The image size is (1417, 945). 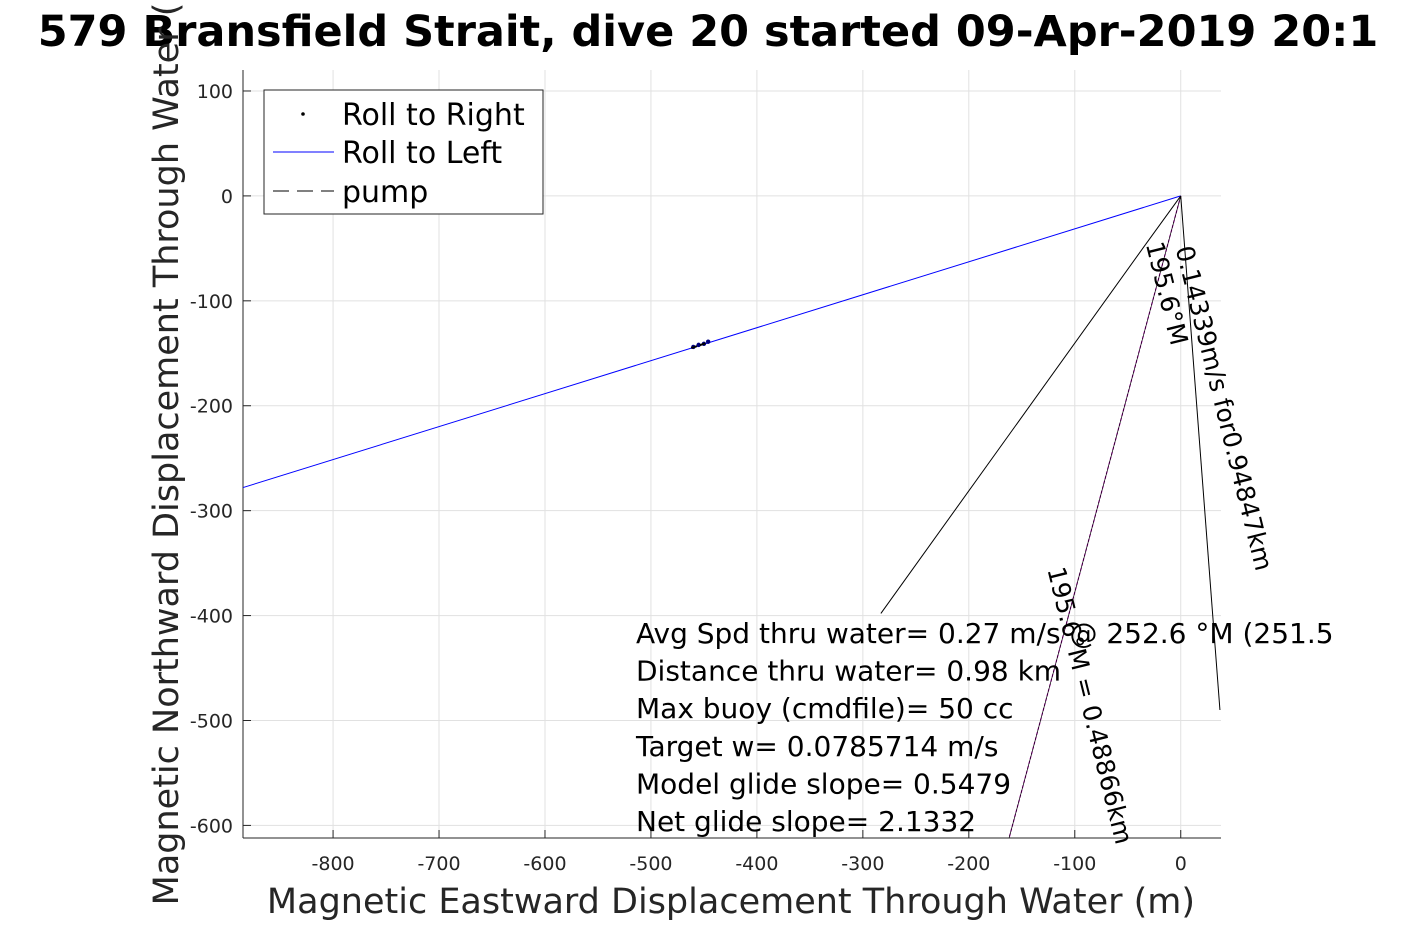 I want to click on y-tick-label: -400, so click(x=211, y=617).